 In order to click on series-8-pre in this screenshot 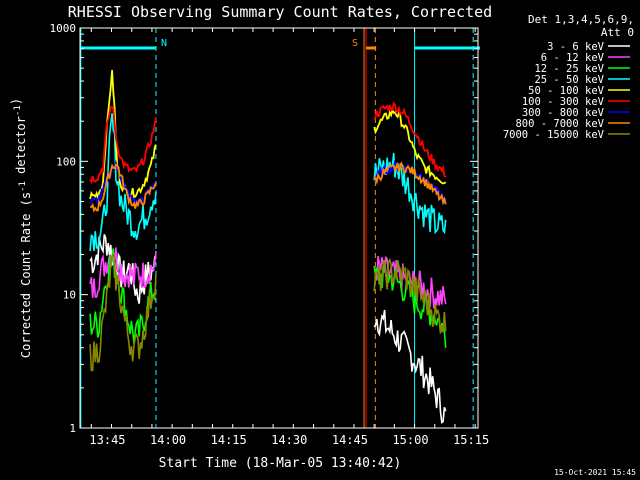, I will do `click(123, 312)`.